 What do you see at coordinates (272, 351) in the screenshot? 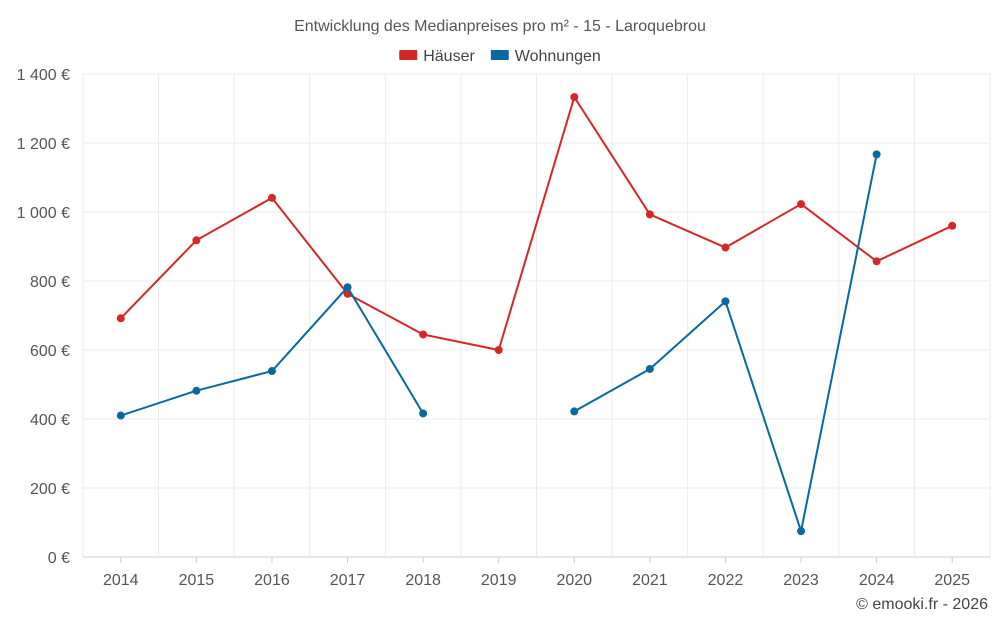
I see `series-line` at bounding box center [272, 351].